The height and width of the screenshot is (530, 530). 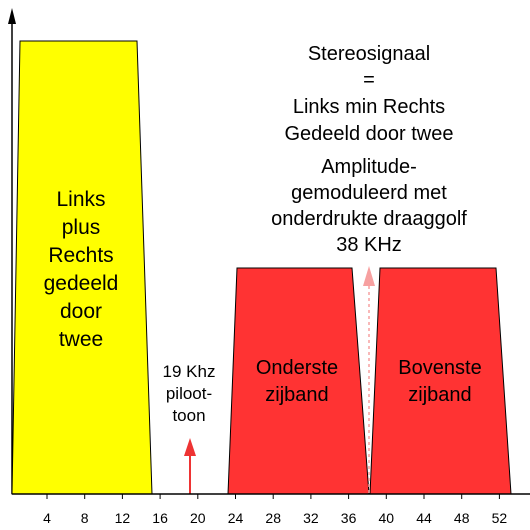 I want to click on x-axis-tick-label: 12, so click(x=123, y=518).